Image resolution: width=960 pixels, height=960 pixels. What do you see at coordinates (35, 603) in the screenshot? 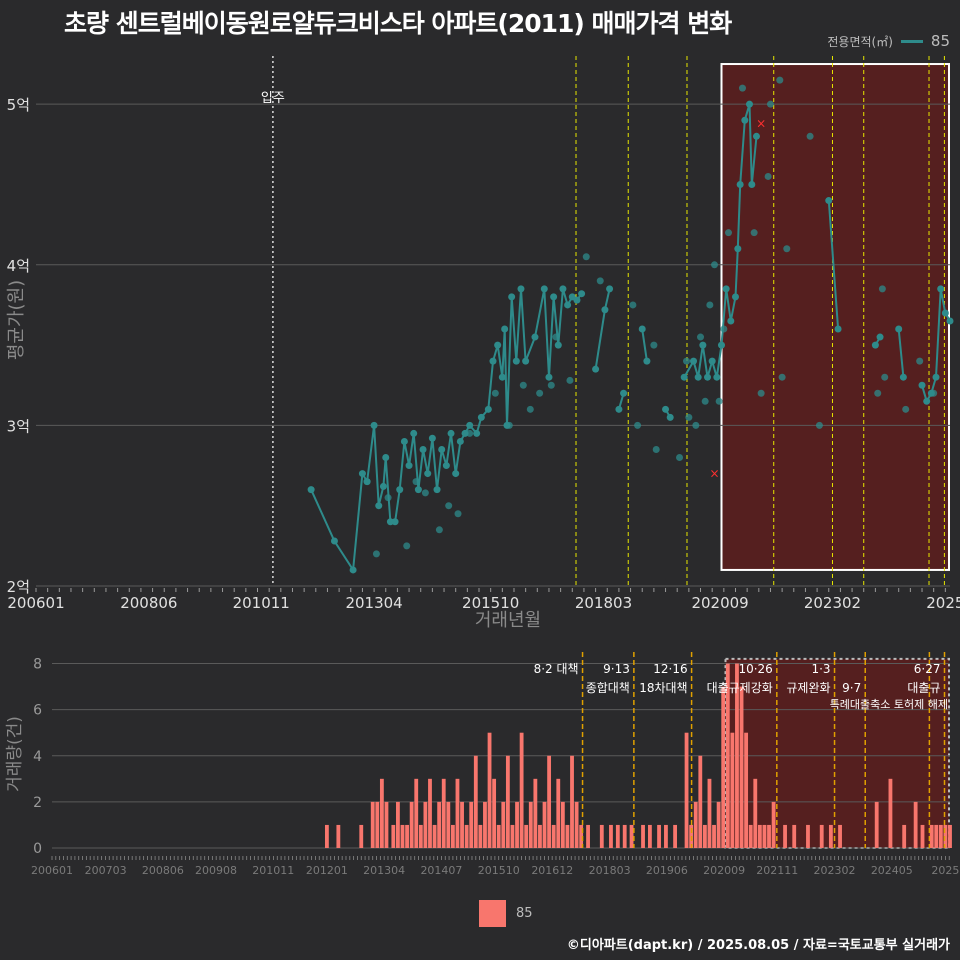
I see `x-tick-label: 200601` at bounding box center [35, 603].